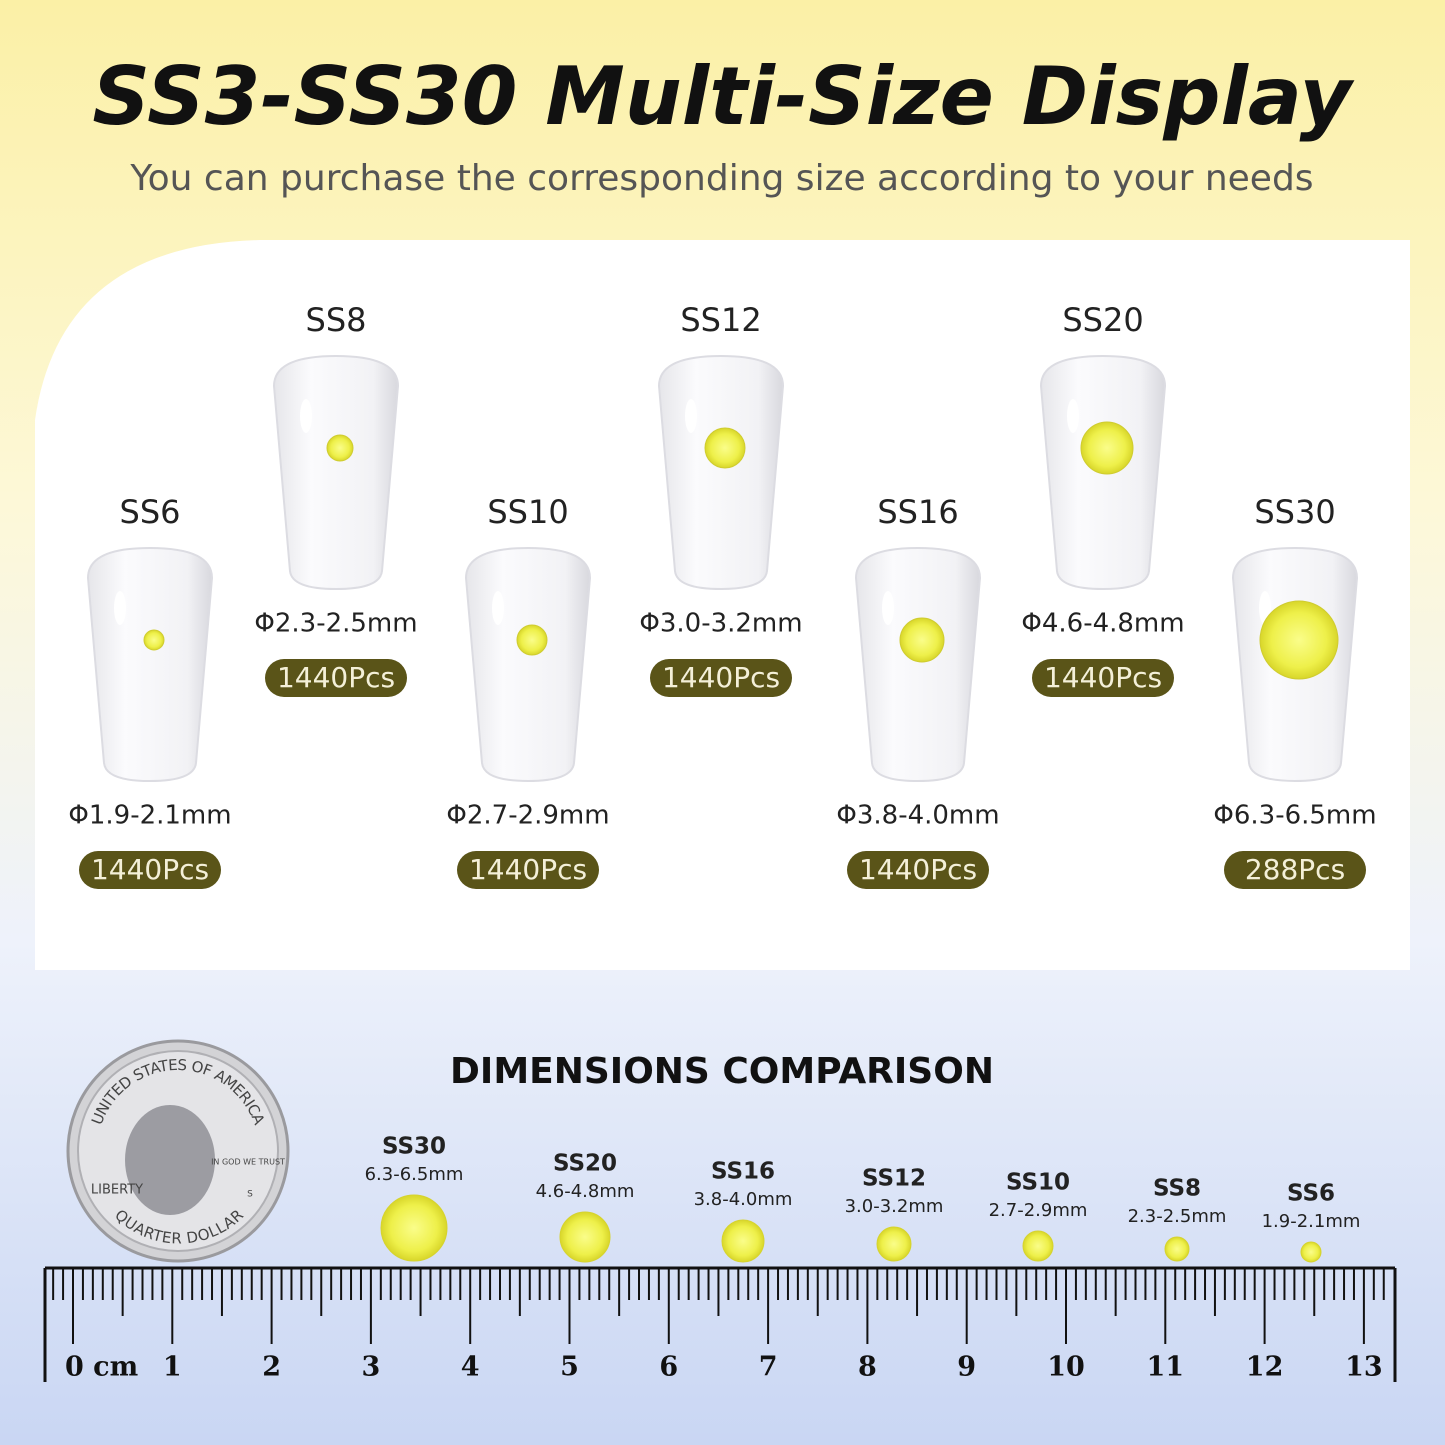  I want to click on nail-size: SS16, so click(917, 512).